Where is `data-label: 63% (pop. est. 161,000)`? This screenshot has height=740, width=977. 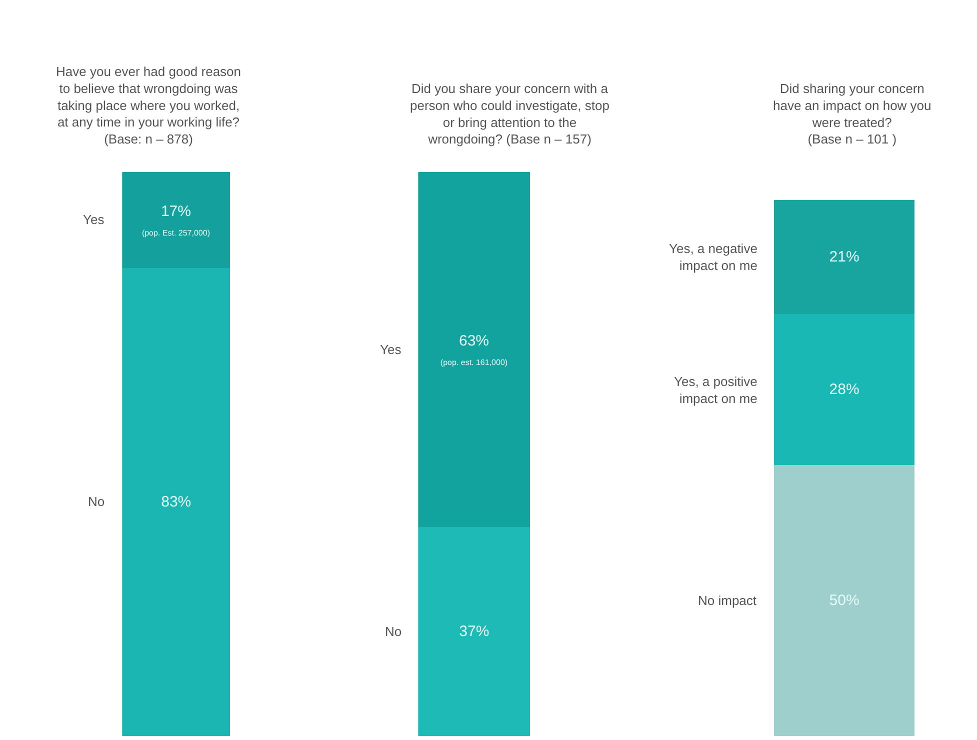 data-label: 63% (pop. est. 161,000) is located at coordinates (474, 349).